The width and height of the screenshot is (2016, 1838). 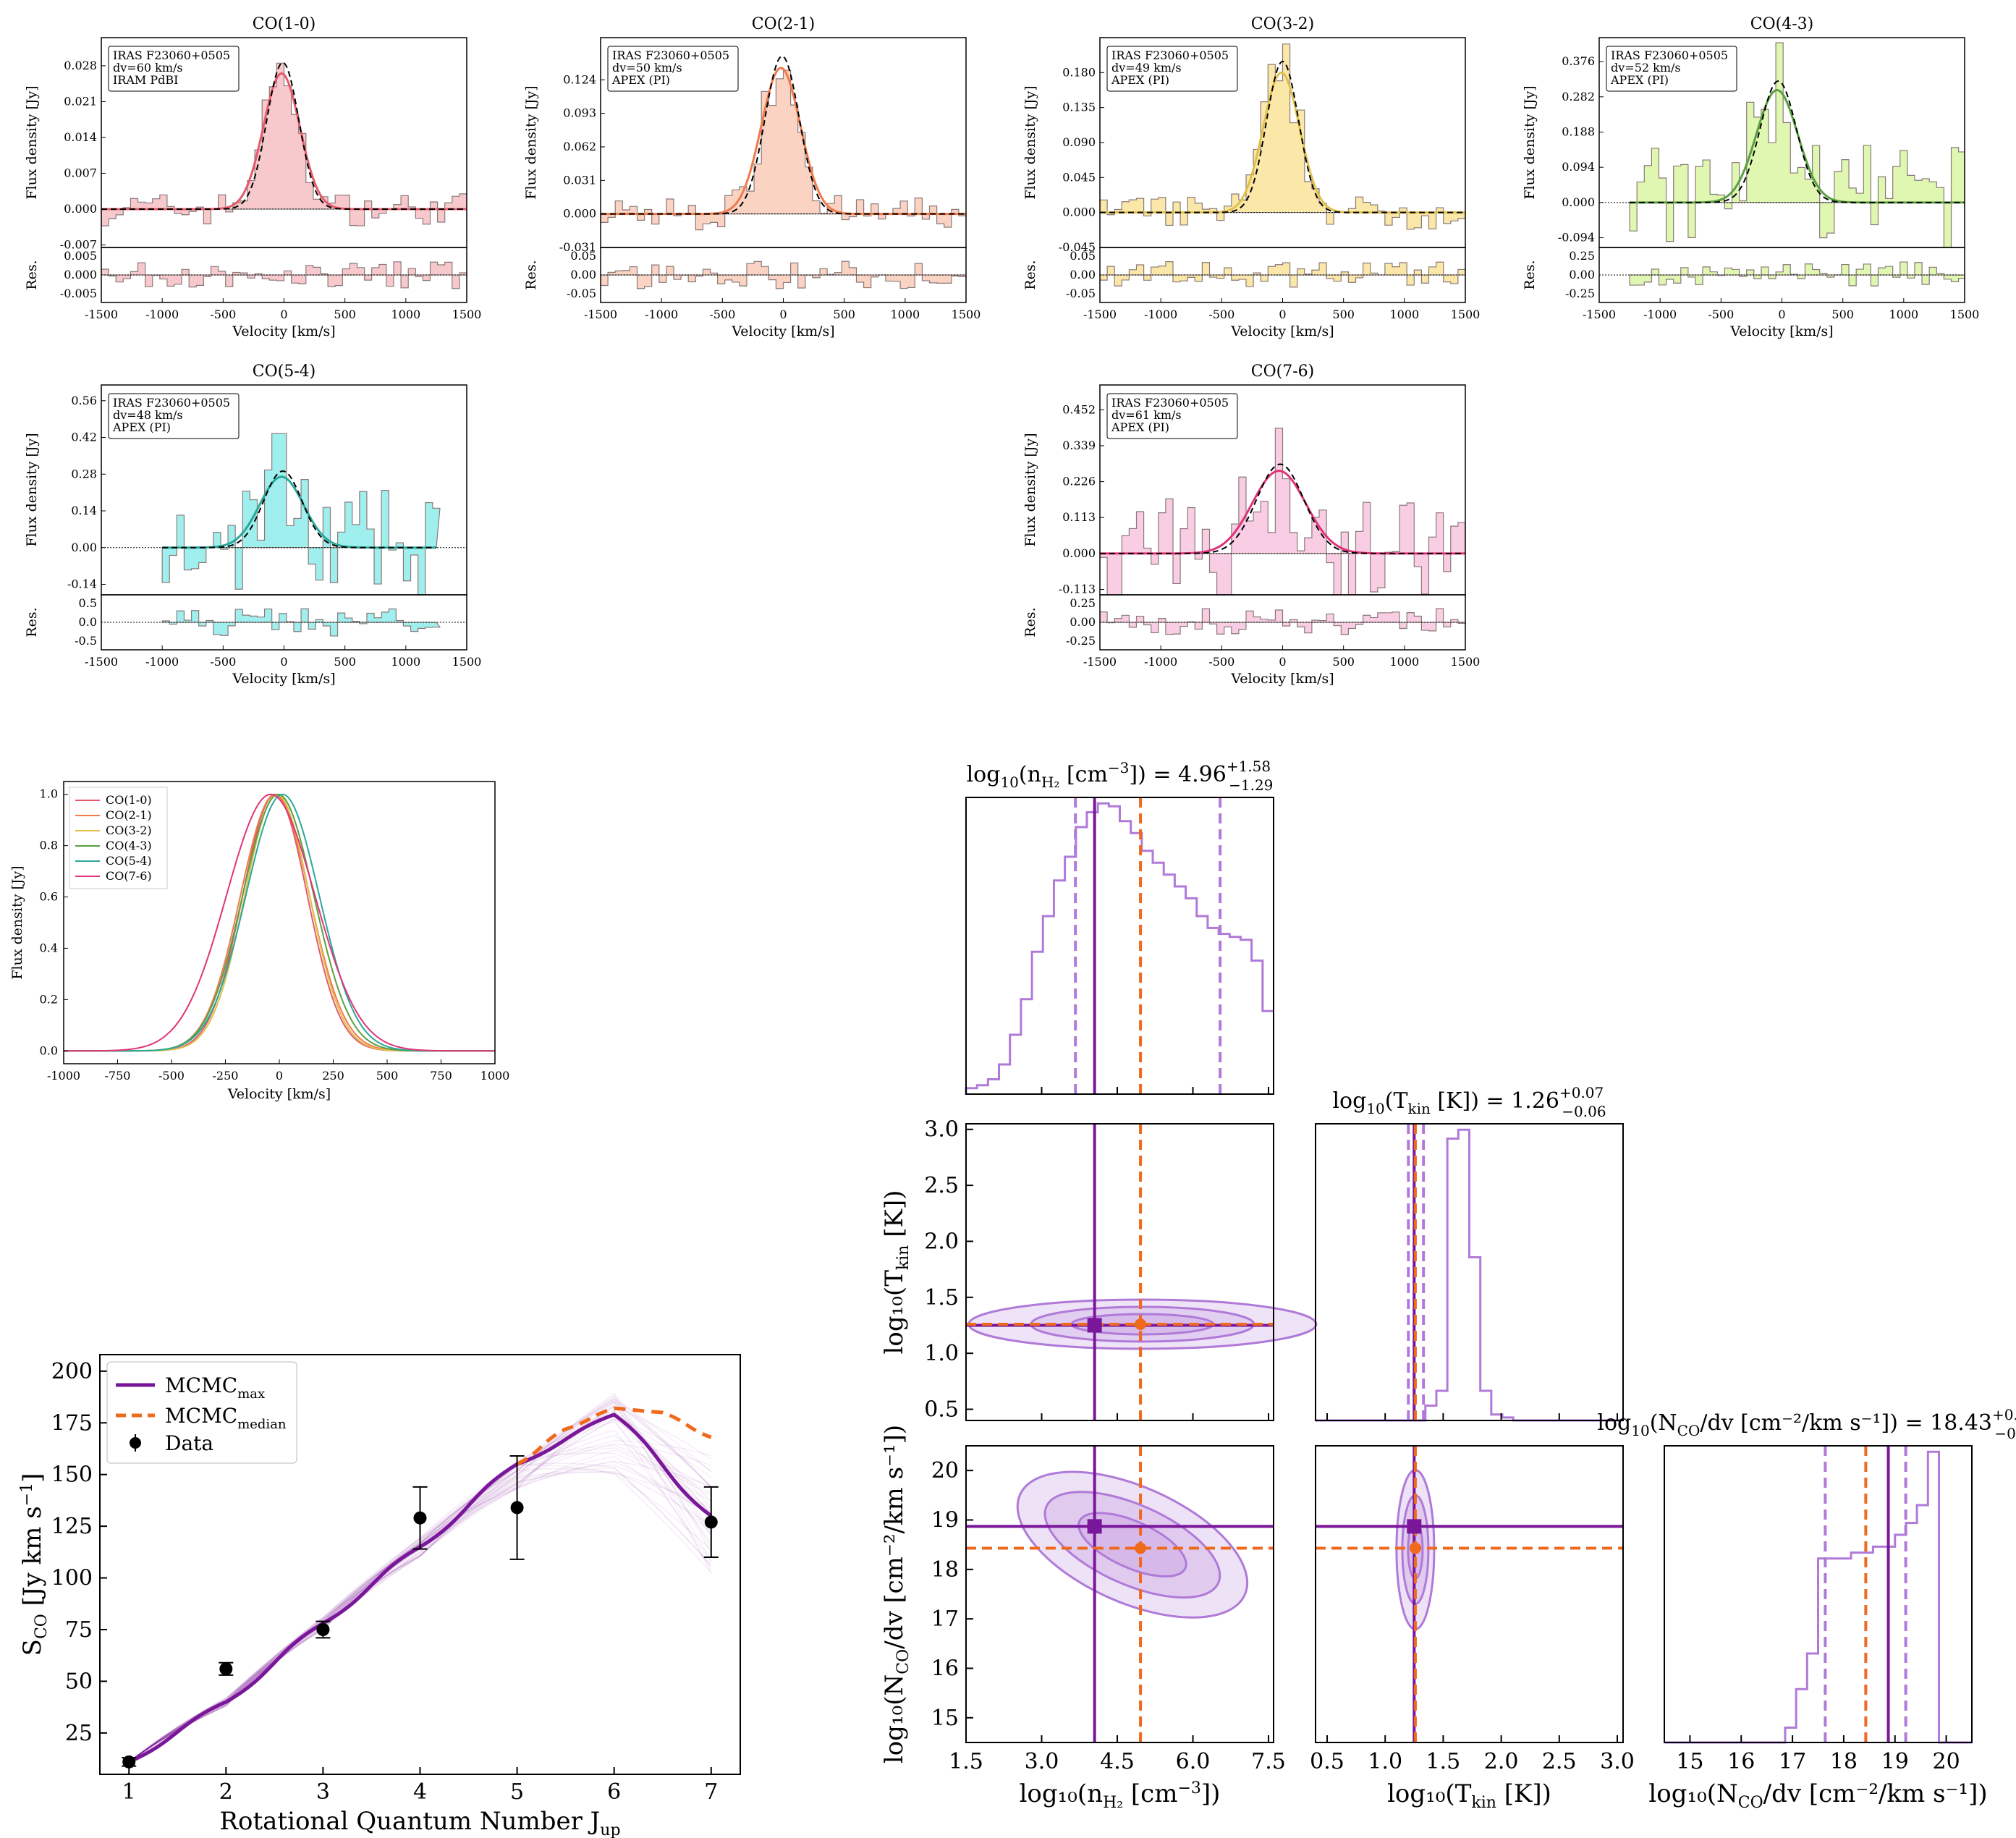 What do you see at coordinates (1469, 1102) in the screenshot?
I see `title-tkin: log10(Tkin [K]) = 1.26+0.07 −0.06` at bounding box center [1469, 1102].